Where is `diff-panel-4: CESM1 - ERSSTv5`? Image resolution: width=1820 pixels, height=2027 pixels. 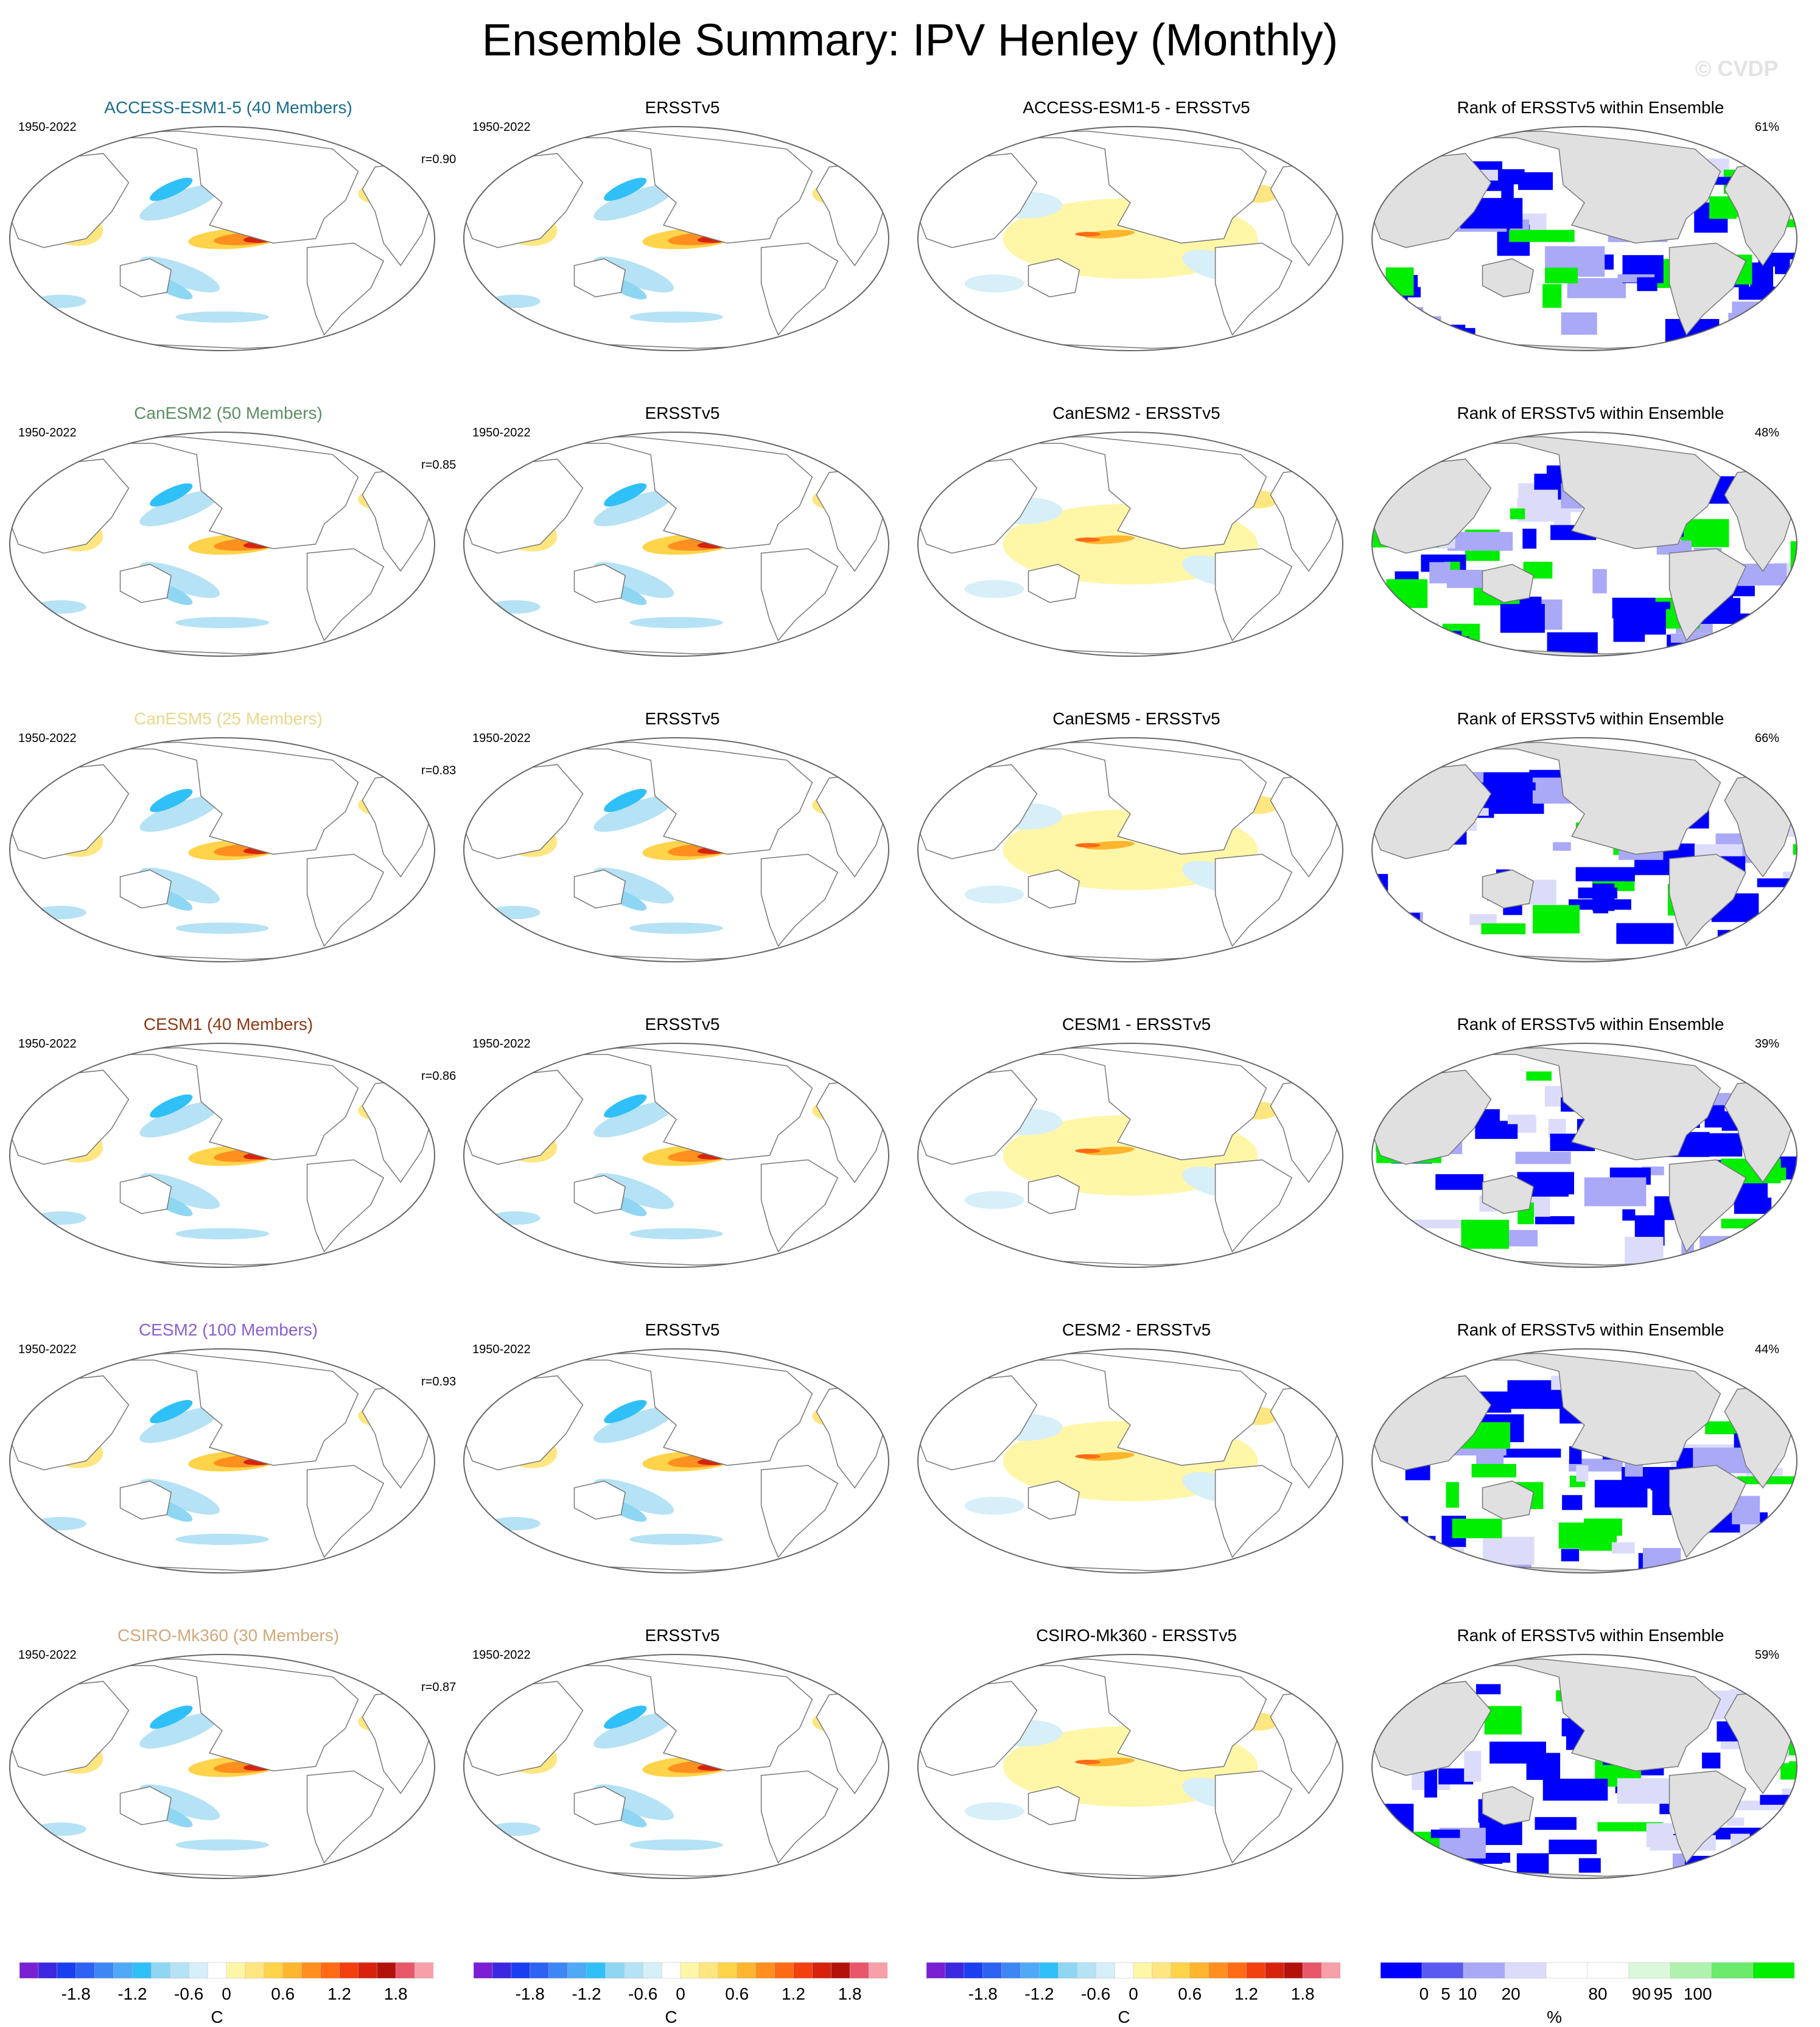
diff-panel-4: CESM1 - ERSSTv5 is located at coordinates (1136, 1166).